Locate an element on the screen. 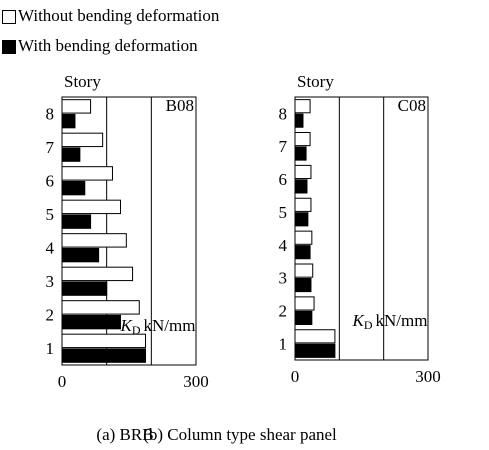 The image size is (489, 450). panel-label: B08 is located at coordinates (180, 105).